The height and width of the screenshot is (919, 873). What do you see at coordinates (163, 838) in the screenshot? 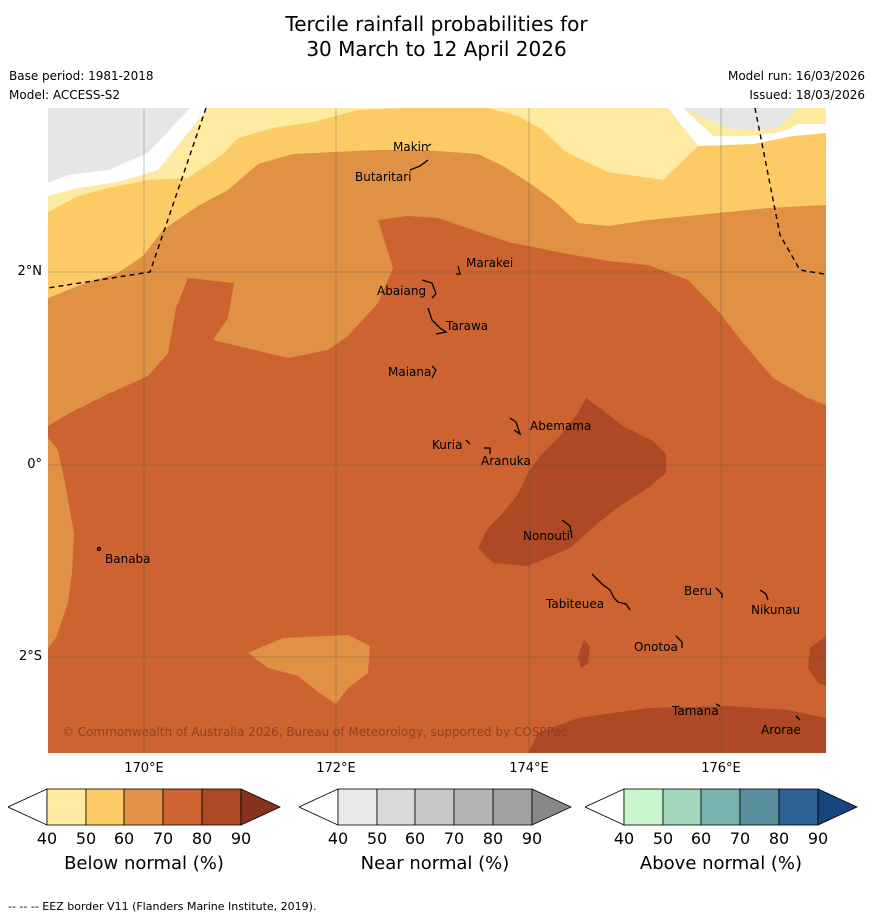
I see `tick-below-70: 70` at bounding box center [163, 838].